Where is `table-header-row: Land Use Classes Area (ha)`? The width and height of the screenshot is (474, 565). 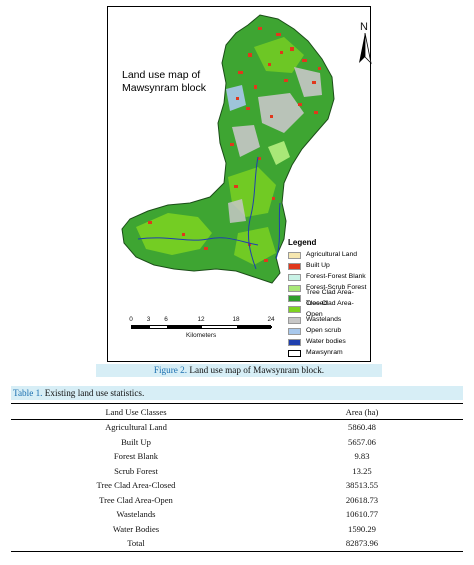 table-header-row: Land Use Classes Area (ha) is located at coordinates (237, 411).